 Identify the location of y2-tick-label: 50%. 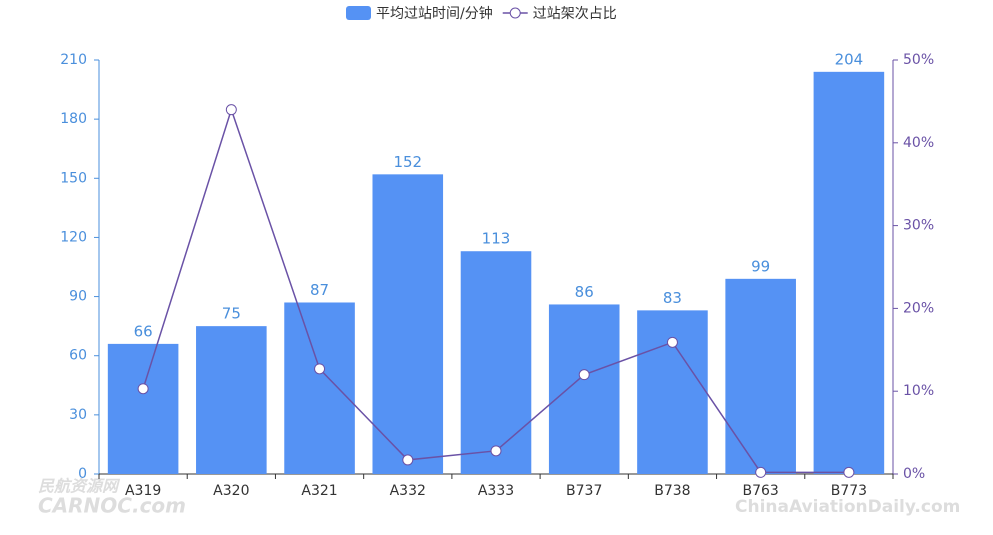
(918, 60).